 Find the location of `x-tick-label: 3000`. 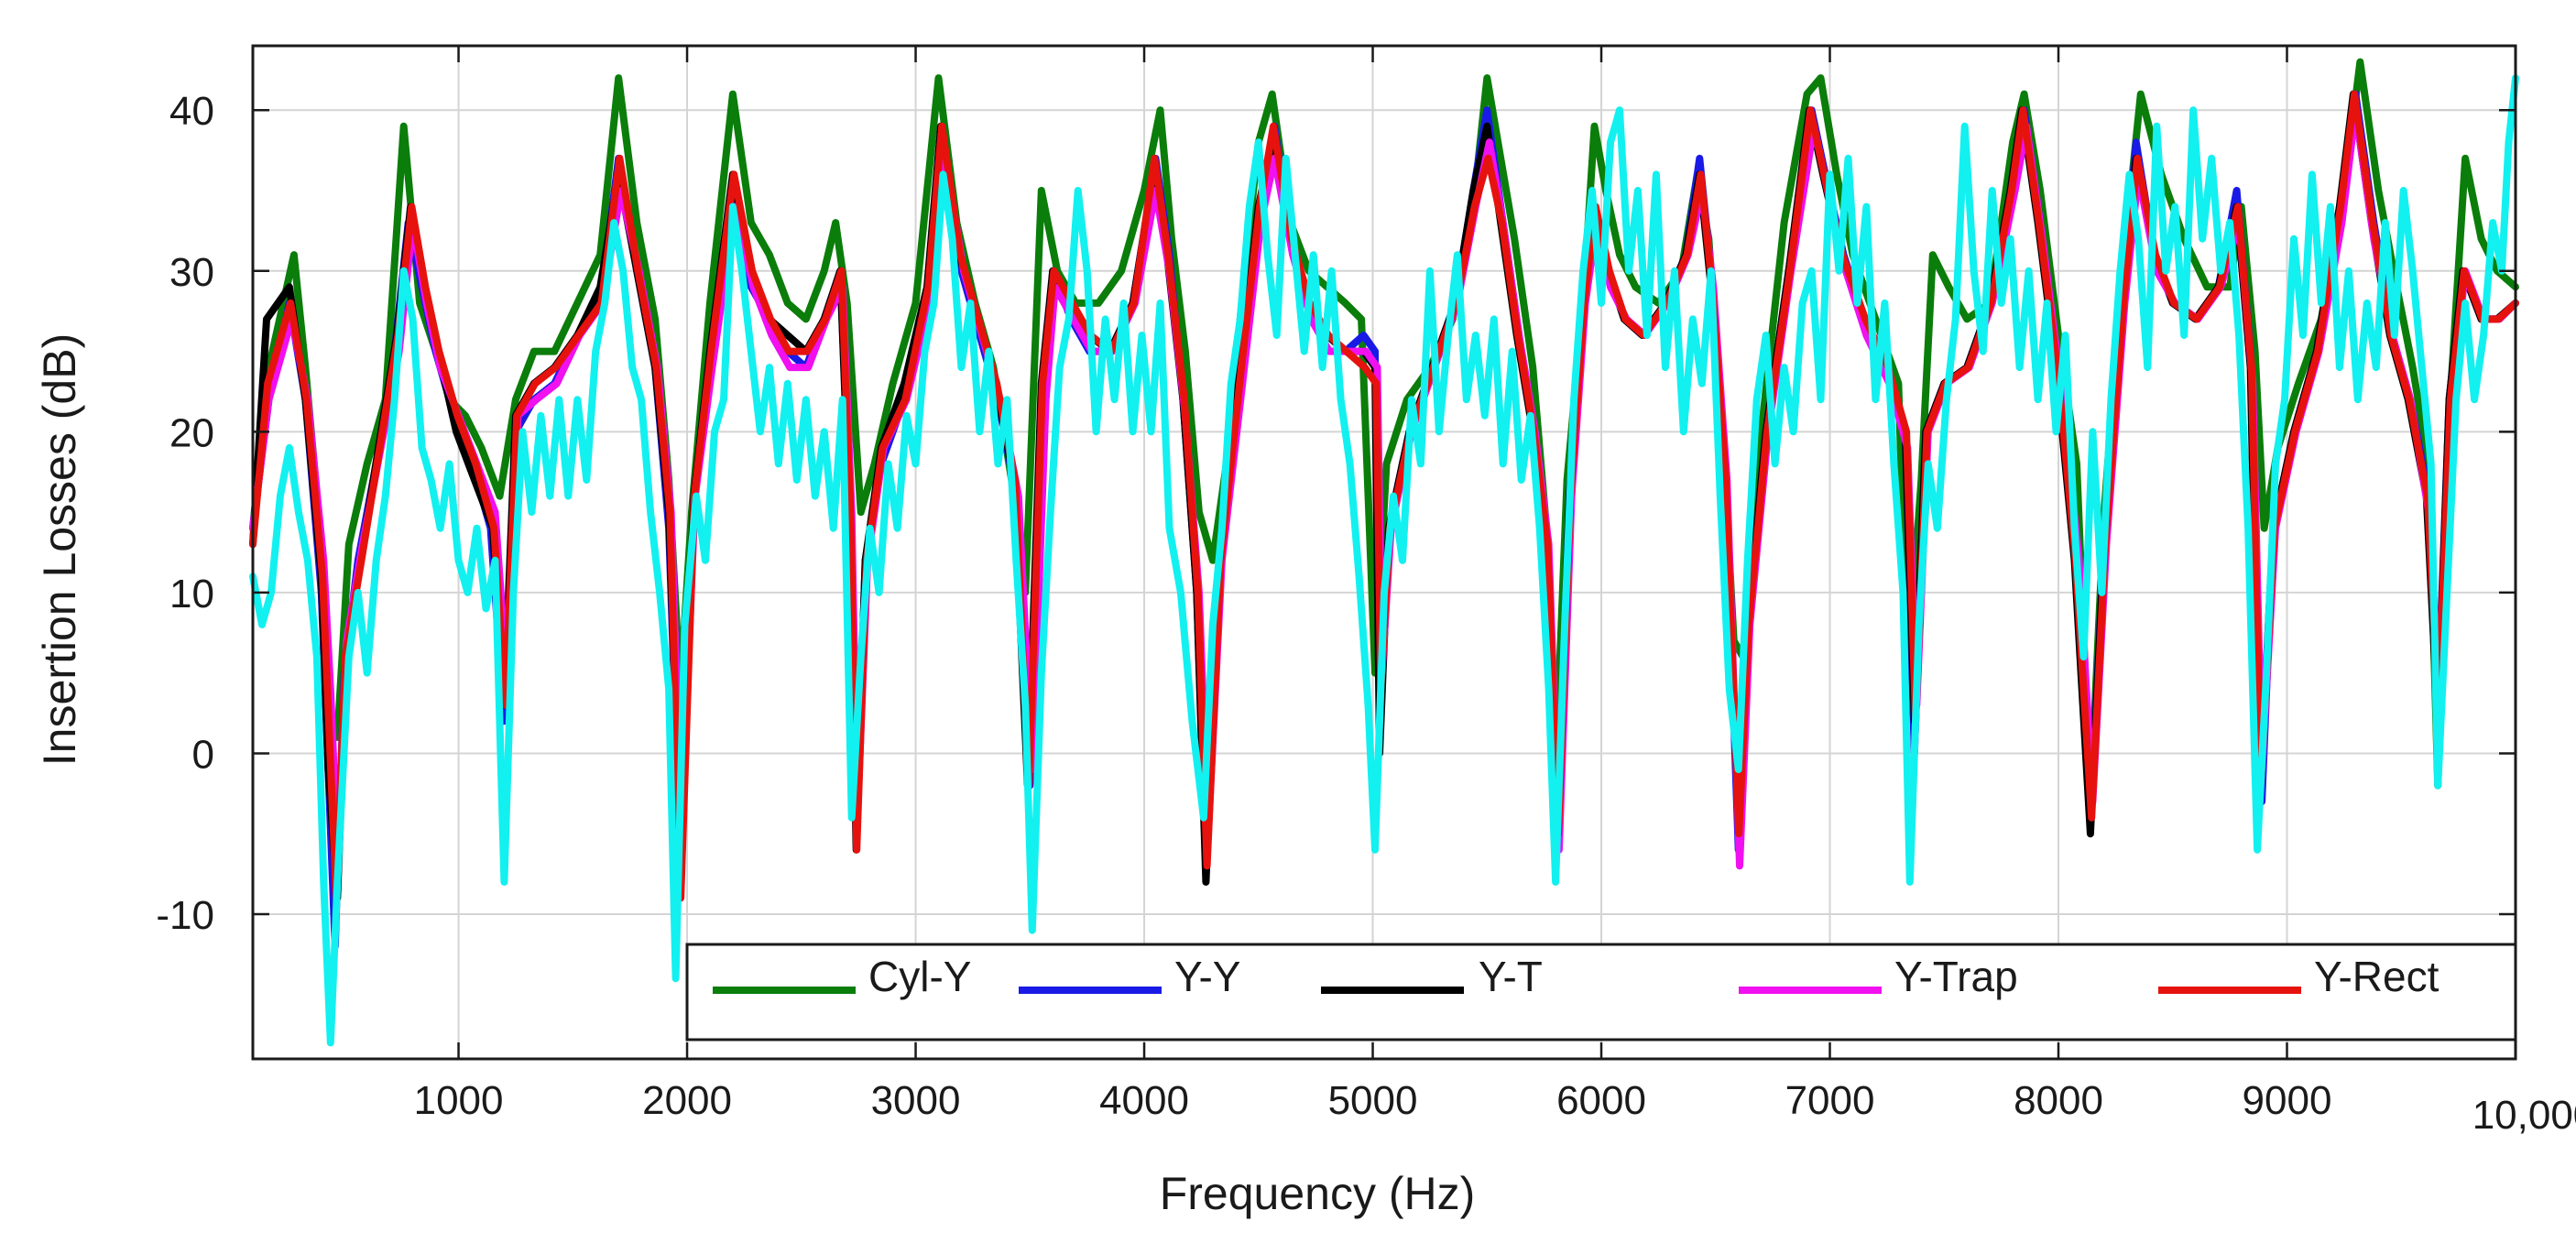

x-tick-label: 3000 is located at coordinates (916, 1100).